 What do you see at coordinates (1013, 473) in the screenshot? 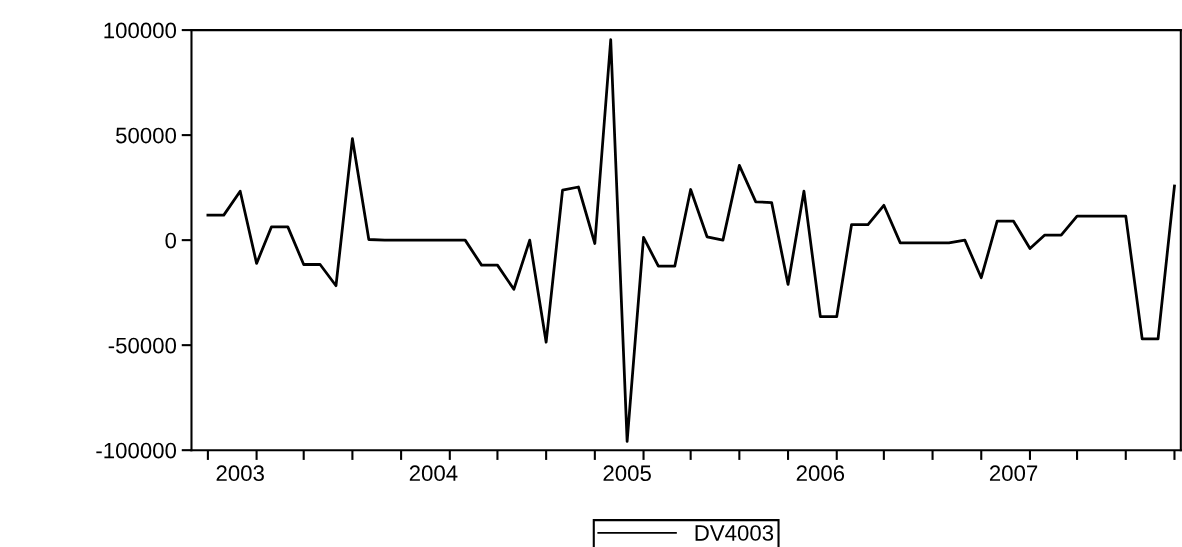
I see `x-tick-label: 2007` at bounding box center [1013, 473].